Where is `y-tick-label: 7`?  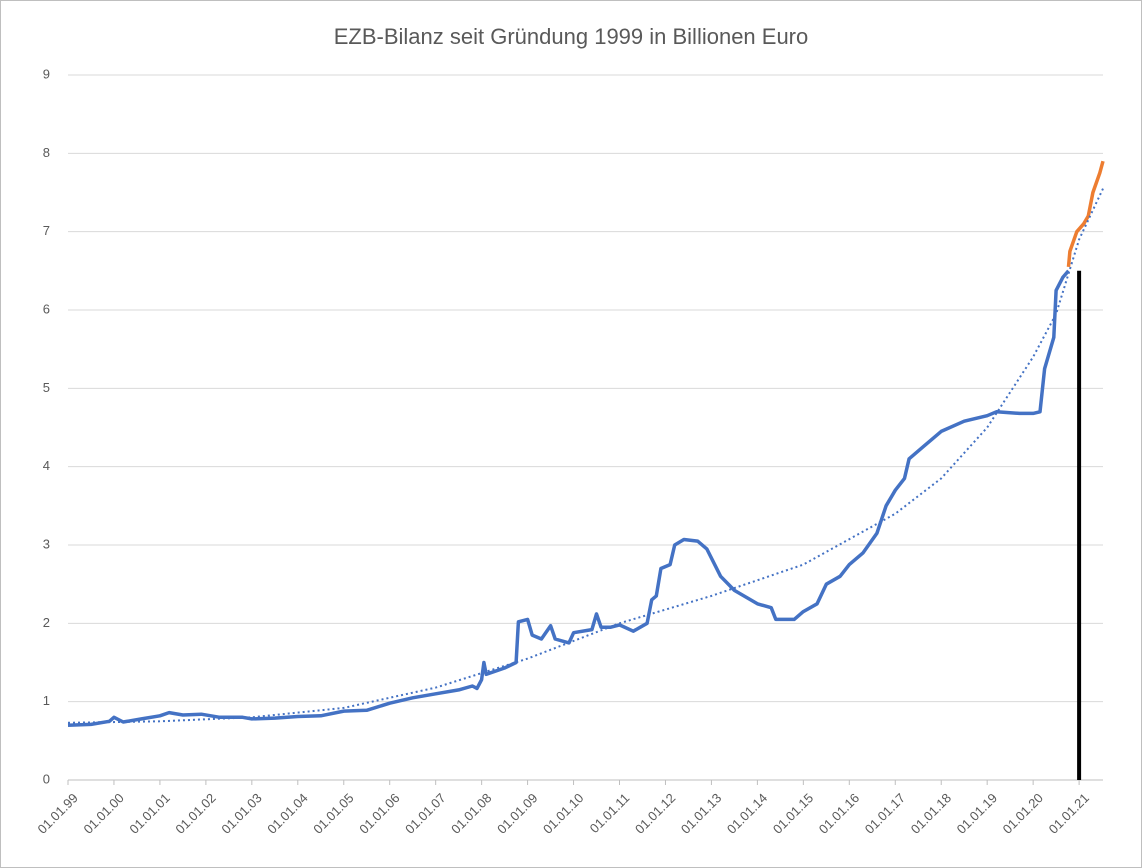 y-tick-label: 7 is located at coordinates (46, 230).